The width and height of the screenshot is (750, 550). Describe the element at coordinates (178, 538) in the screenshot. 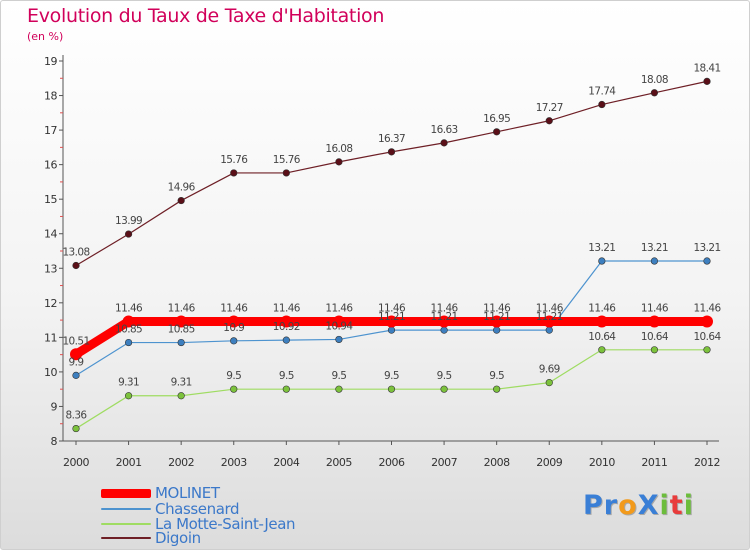

I see `legend-label: Digoin` at that location.